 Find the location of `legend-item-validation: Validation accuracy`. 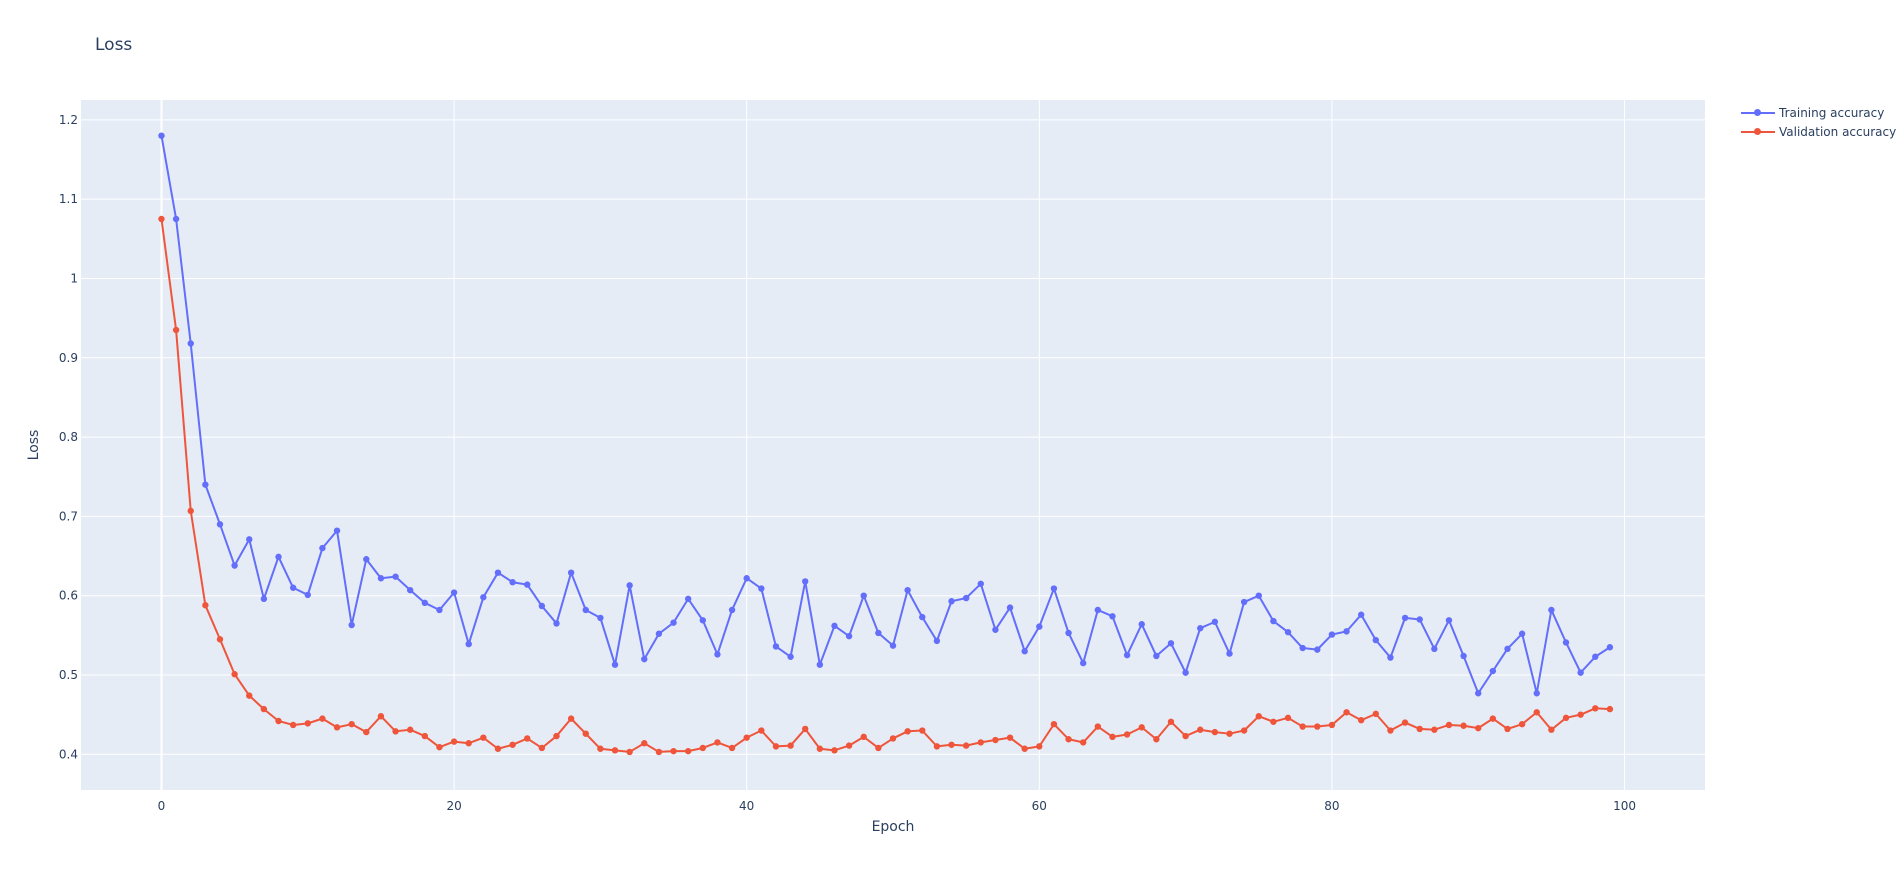

legend-item-validation: Validation accuracy is located at coordinates (1818, 131).